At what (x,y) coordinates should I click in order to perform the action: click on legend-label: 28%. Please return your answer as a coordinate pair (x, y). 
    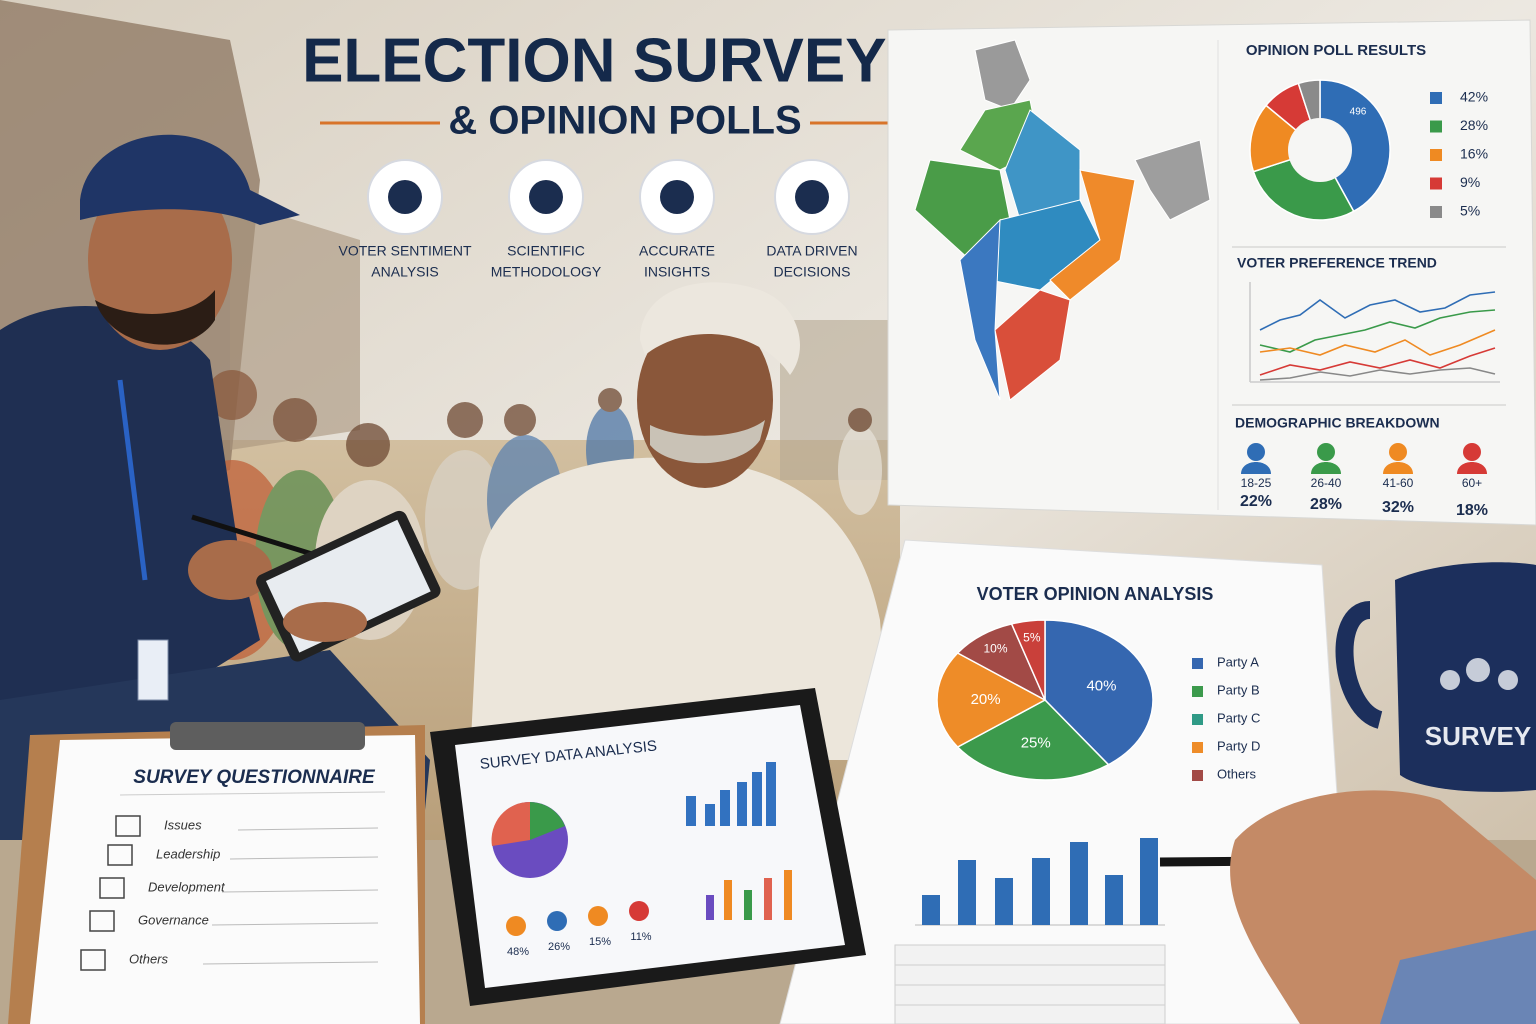
    Looking at the image, I should click on (1474, 125).